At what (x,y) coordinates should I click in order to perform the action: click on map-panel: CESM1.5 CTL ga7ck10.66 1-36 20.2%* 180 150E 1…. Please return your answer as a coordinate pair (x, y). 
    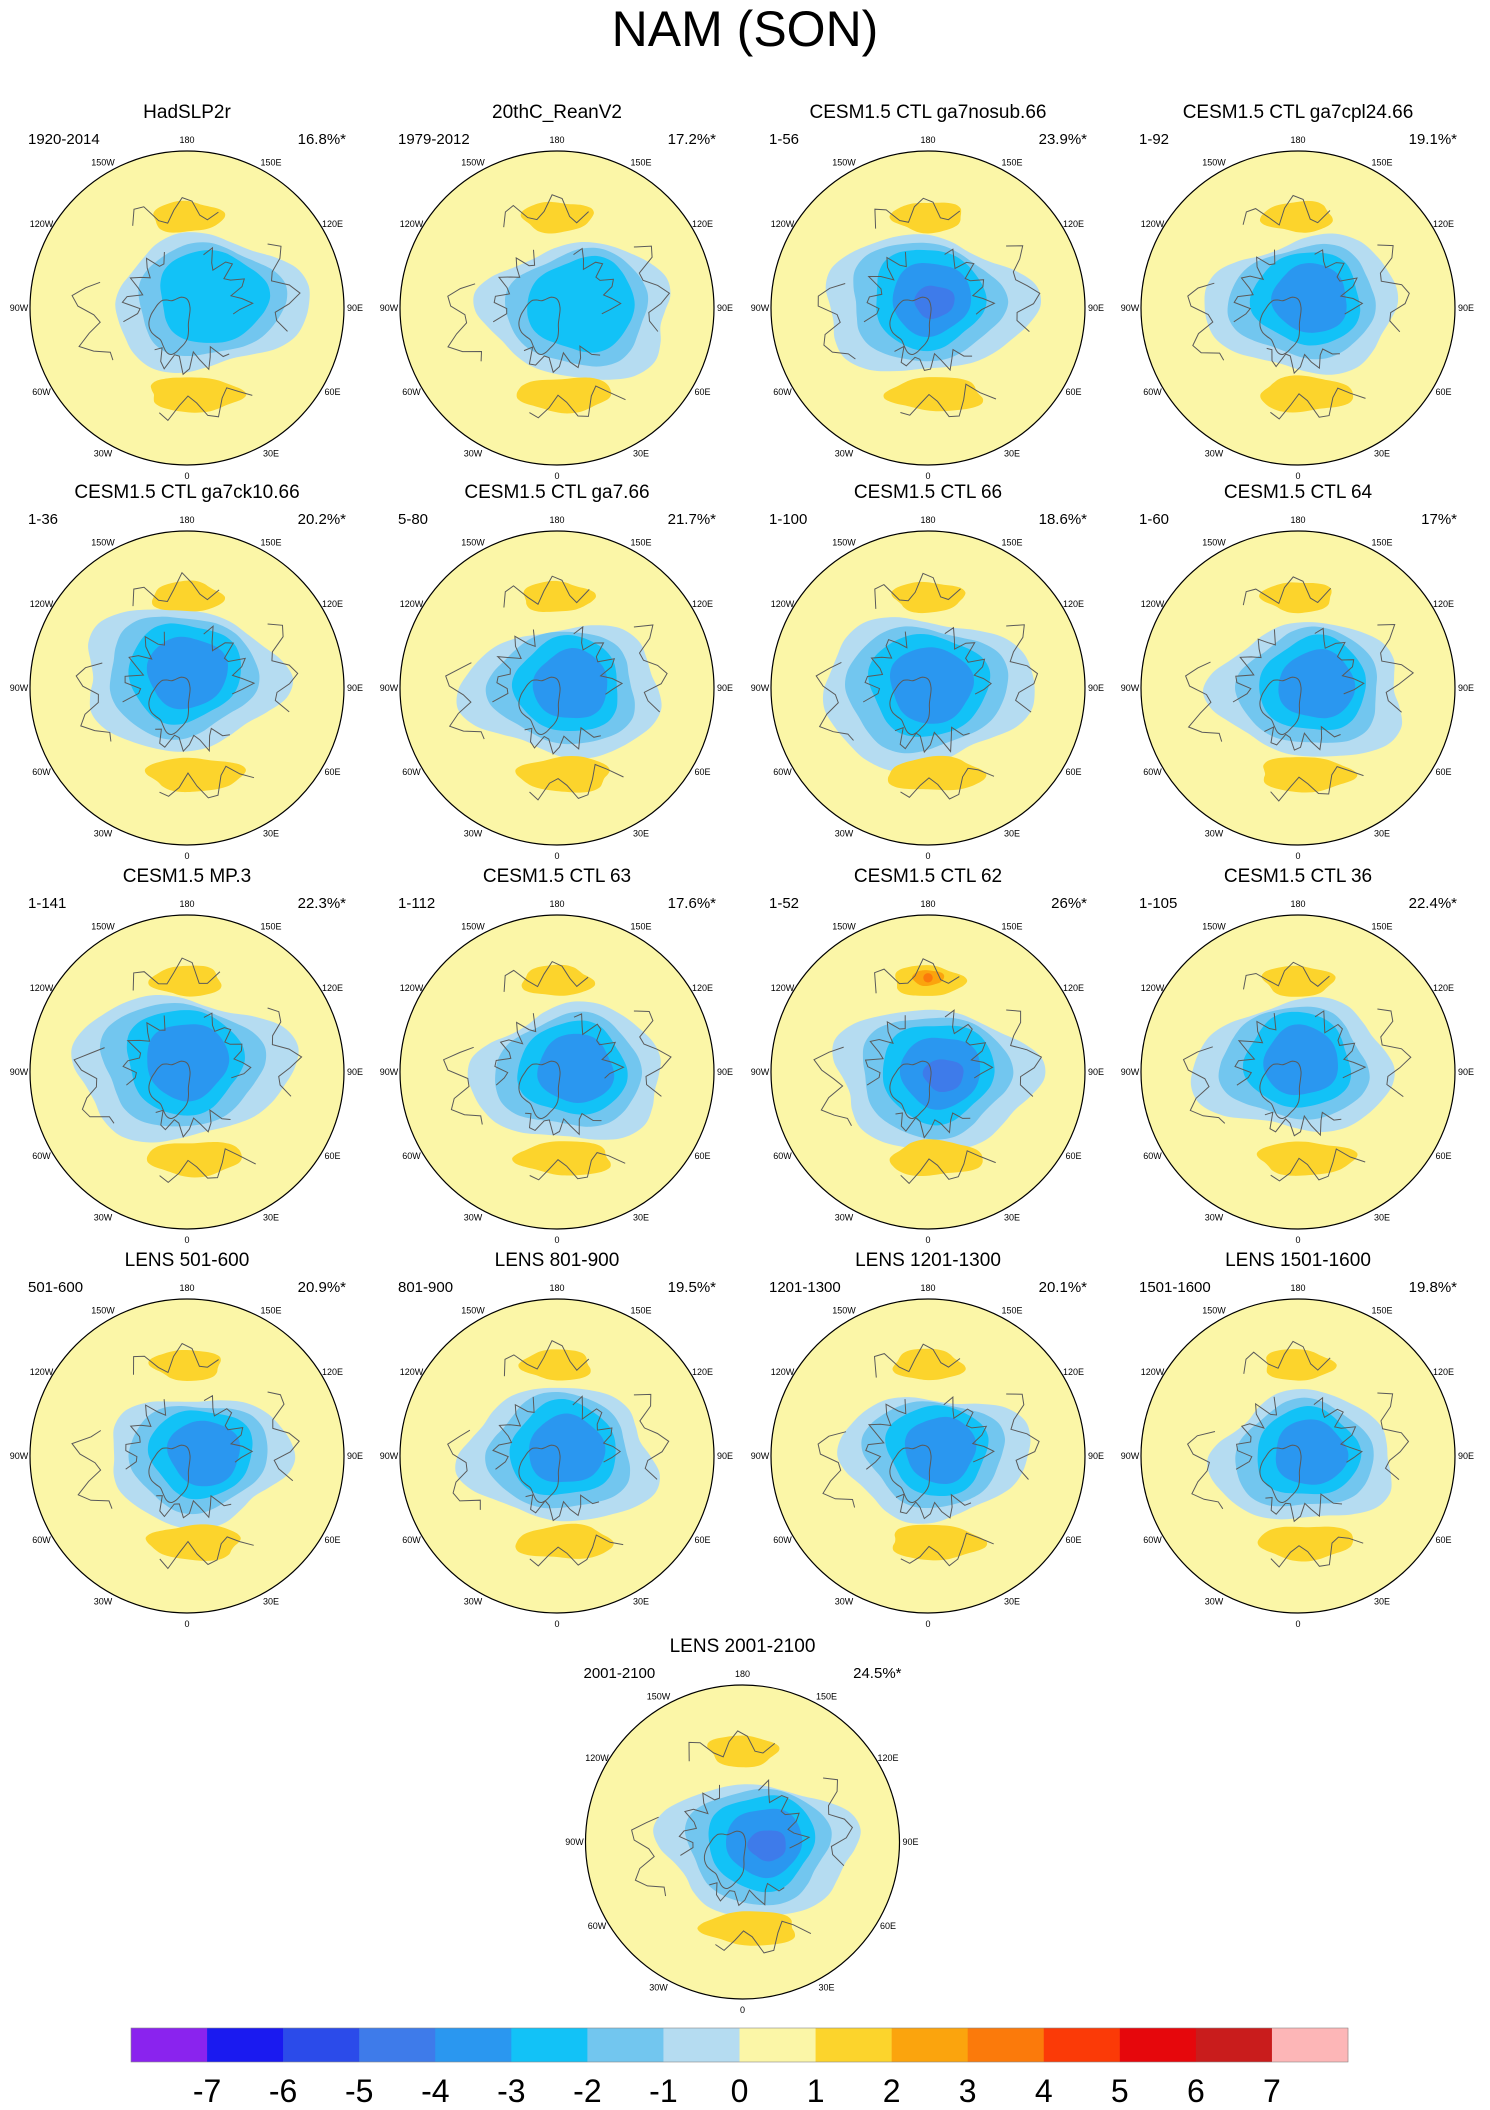
    Looking at the image, I should click on (186, 671).